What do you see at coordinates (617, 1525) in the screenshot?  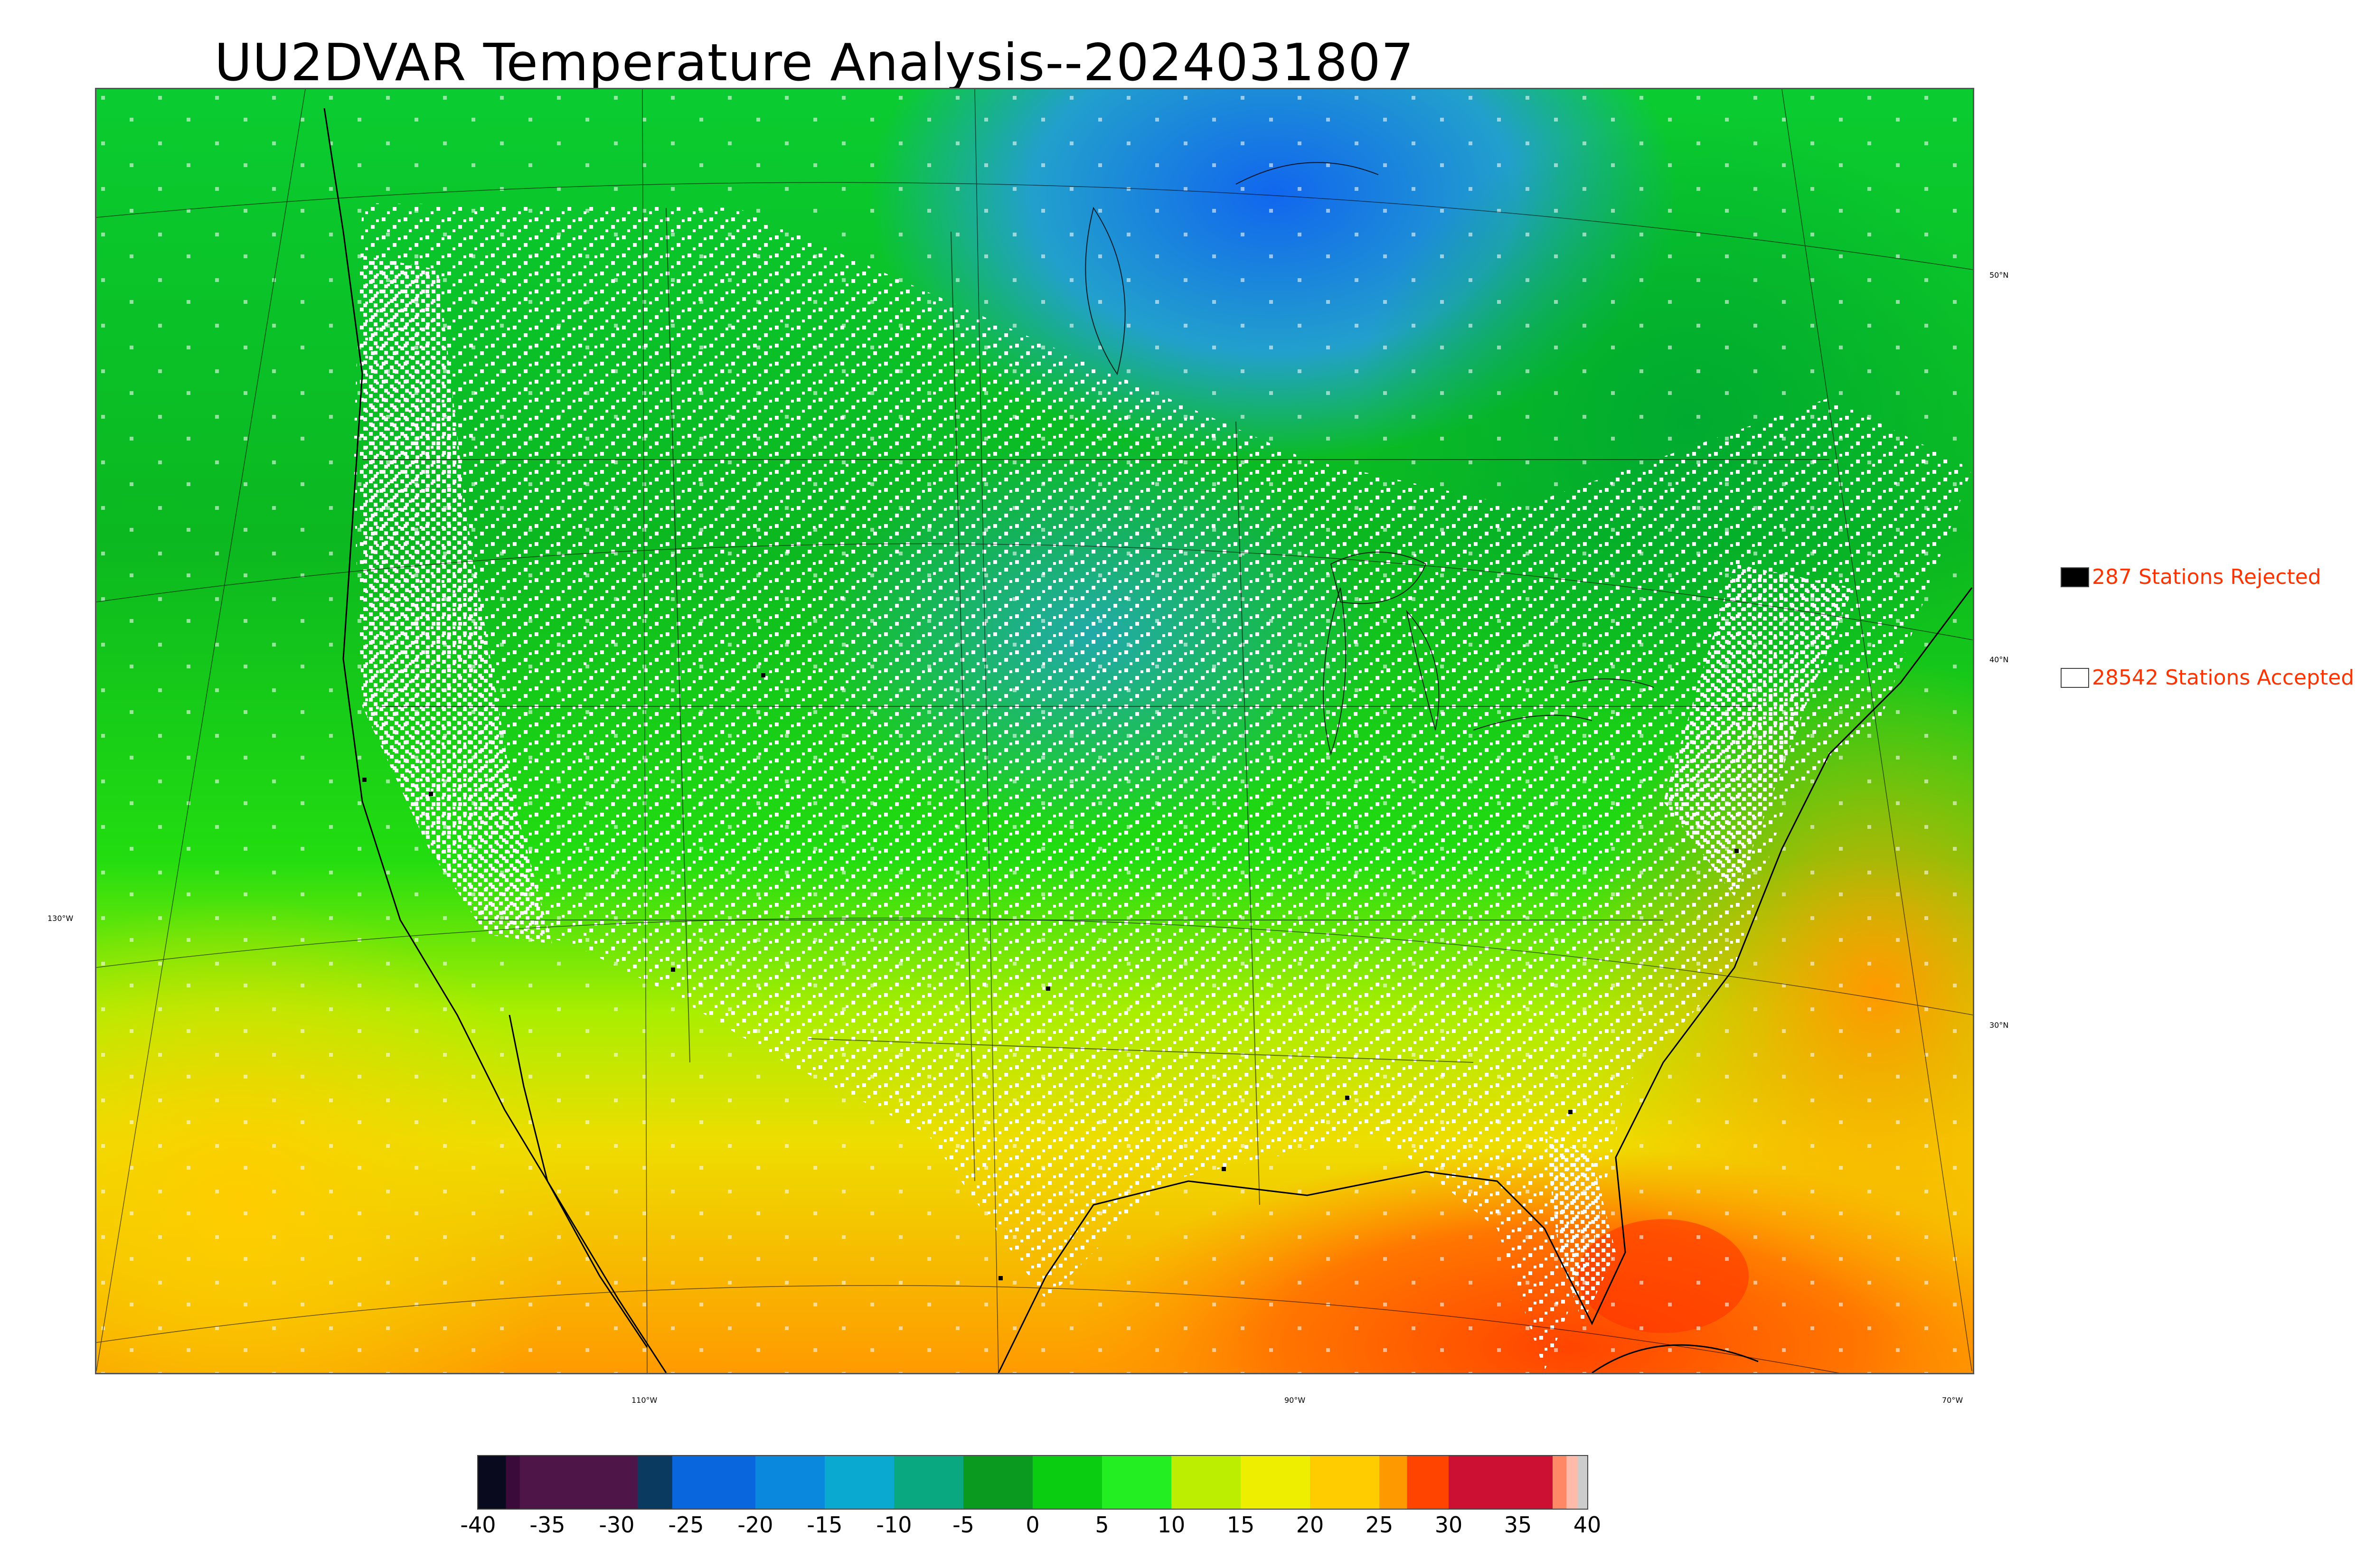 I see `colorbar-tick-label: -30` at bounding box center [617, 1525].